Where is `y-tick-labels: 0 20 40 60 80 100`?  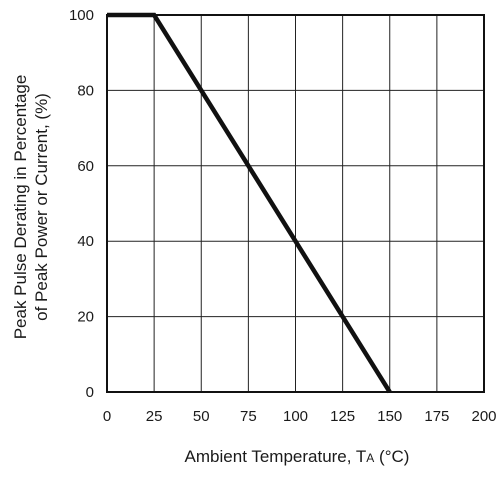
y-tick-labels: 0 20 40 60 80 100 is located at coordinates (81, 204).